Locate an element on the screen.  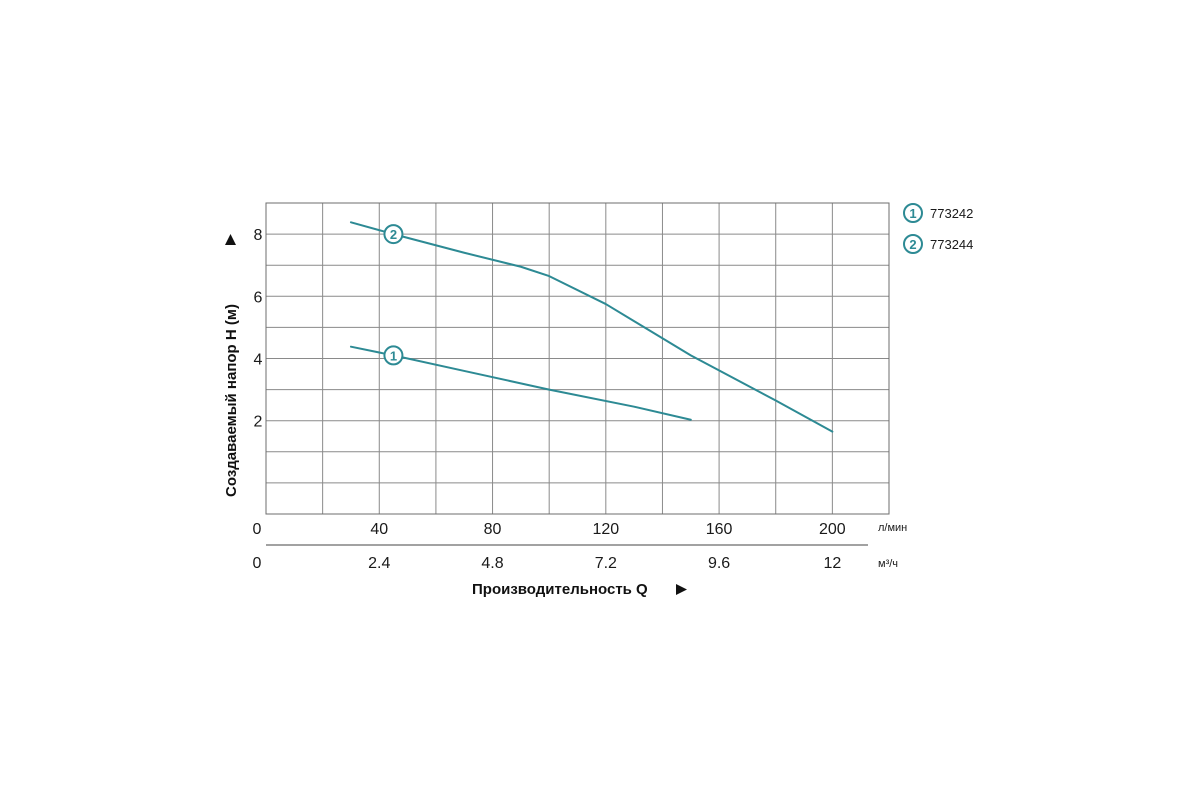
y-axis-ticks: 2 4 6 8 is located at coordinates (258, 329).